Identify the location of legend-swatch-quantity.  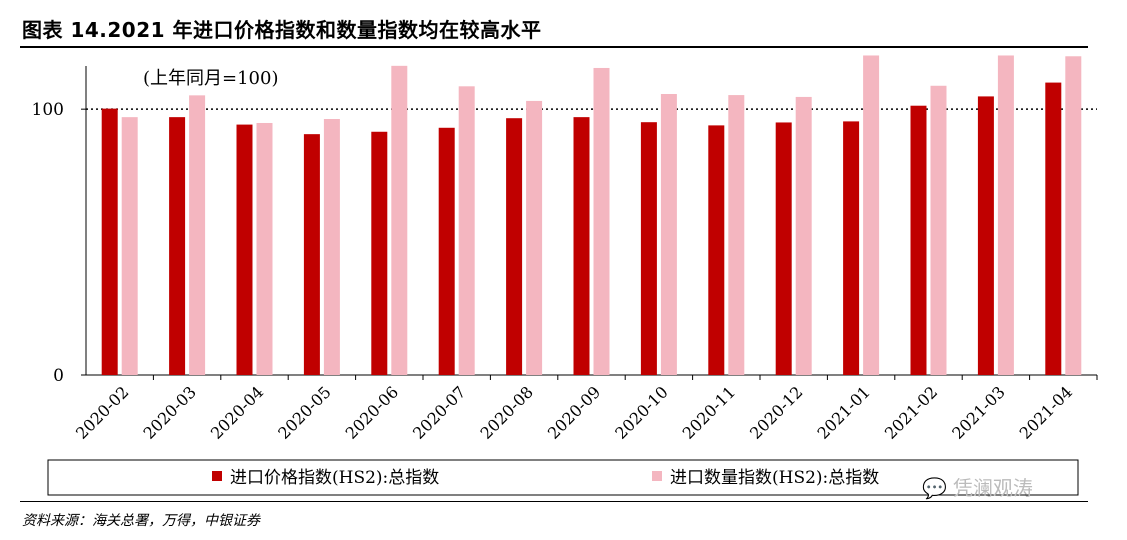
(657, 476).